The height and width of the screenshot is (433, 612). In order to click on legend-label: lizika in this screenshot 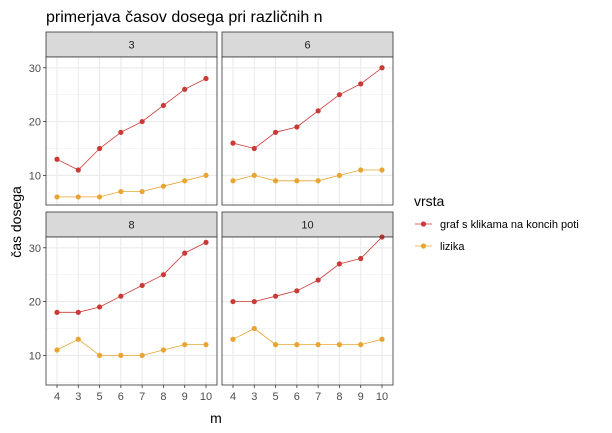, I will do `click(452, 247)`.